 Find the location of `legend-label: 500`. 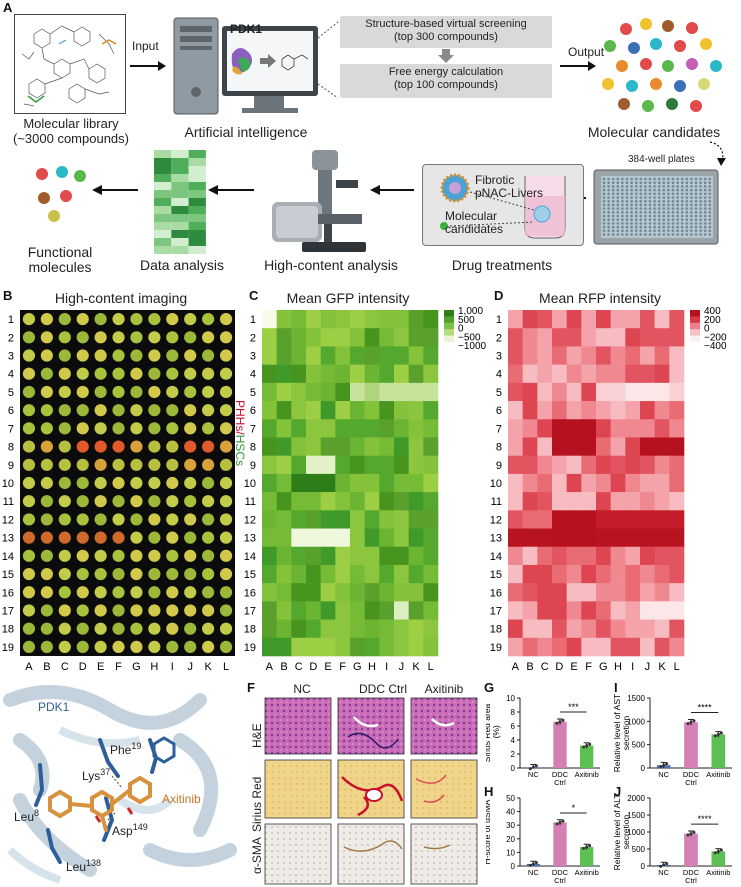

legend-label: 500 is located at coordinates (466, 320).